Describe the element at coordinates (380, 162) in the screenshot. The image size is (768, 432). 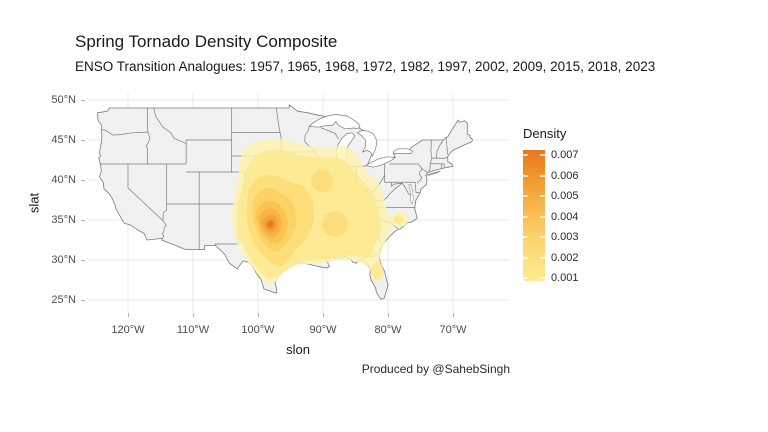
I see `lake-erie` at that location.